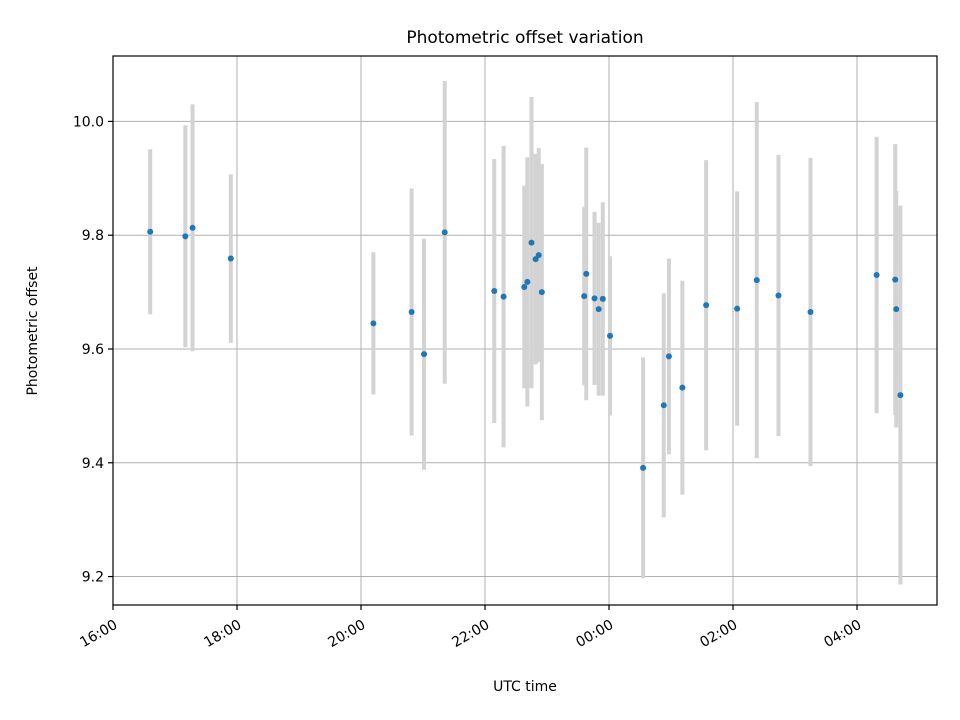 The width and height of the screenshot is (960, 720). I want to click on x-tick-label: 00:00, so click(594, 634).